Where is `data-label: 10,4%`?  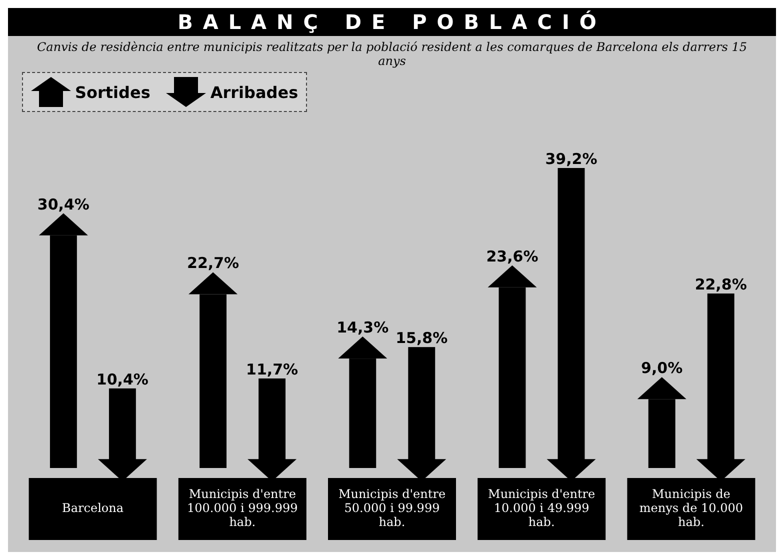 data-label: 10,4% is located at coordinates (122, 379).